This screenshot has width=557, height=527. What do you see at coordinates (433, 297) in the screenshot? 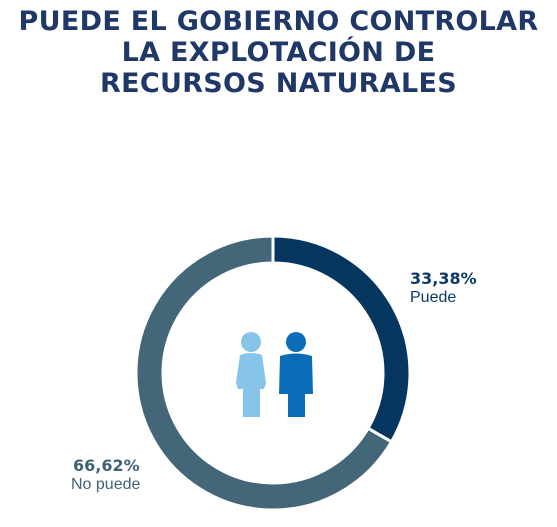
I see `slice-label-puede: Puede` at bounding box center [433, 297].